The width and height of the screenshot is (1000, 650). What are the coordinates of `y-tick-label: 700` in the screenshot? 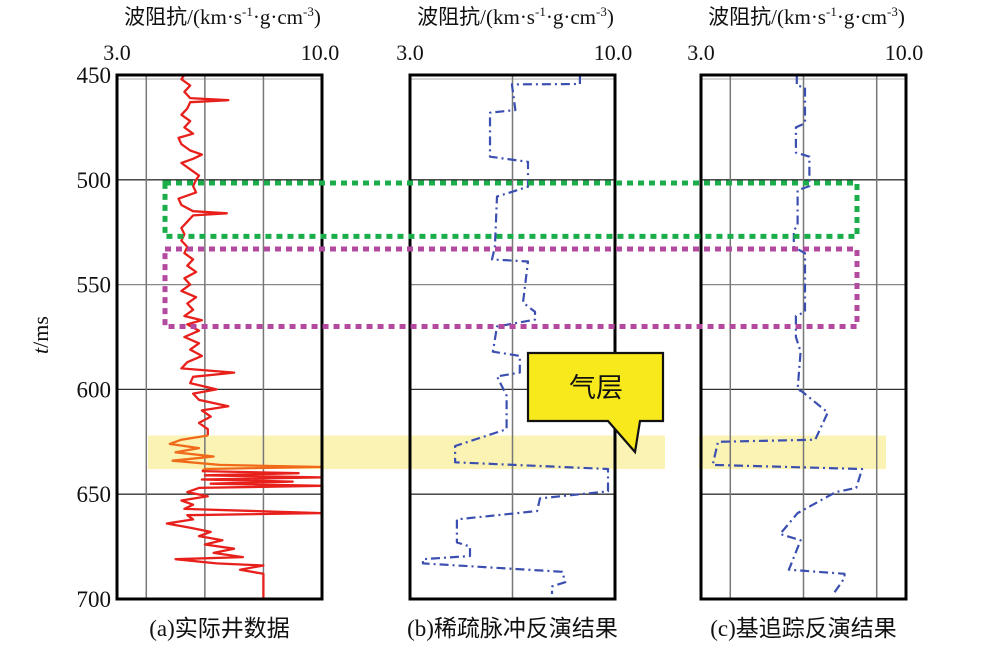 It's located at (94, 599).